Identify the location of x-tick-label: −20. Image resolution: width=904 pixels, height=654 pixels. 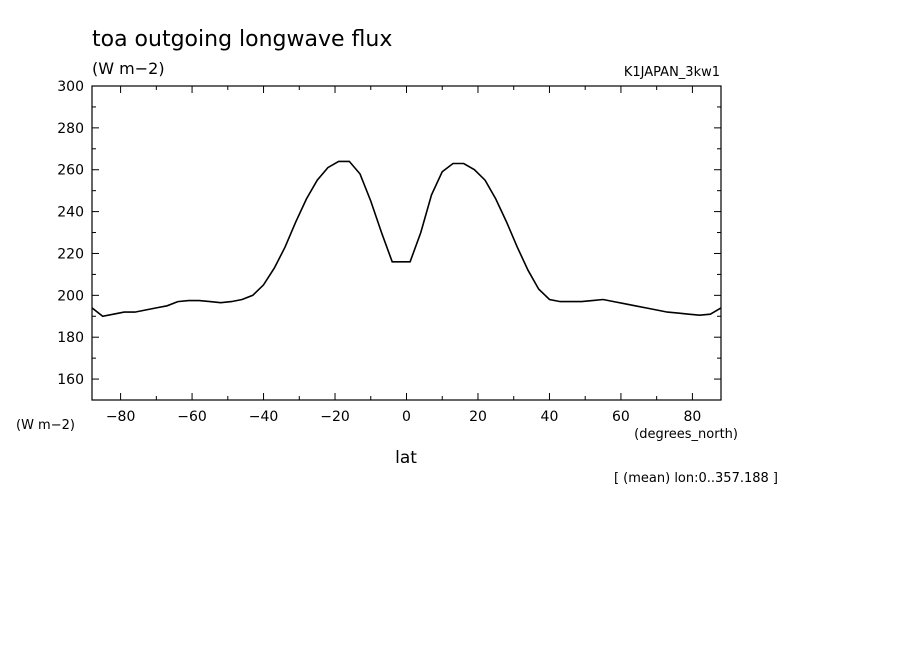
(335, 417).